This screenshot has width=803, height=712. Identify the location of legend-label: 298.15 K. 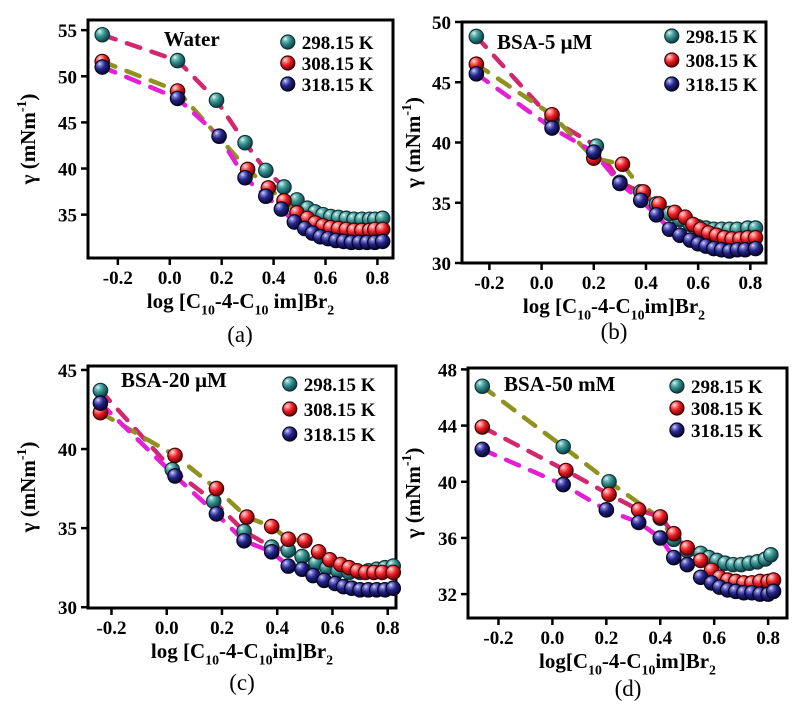
(722, 37).